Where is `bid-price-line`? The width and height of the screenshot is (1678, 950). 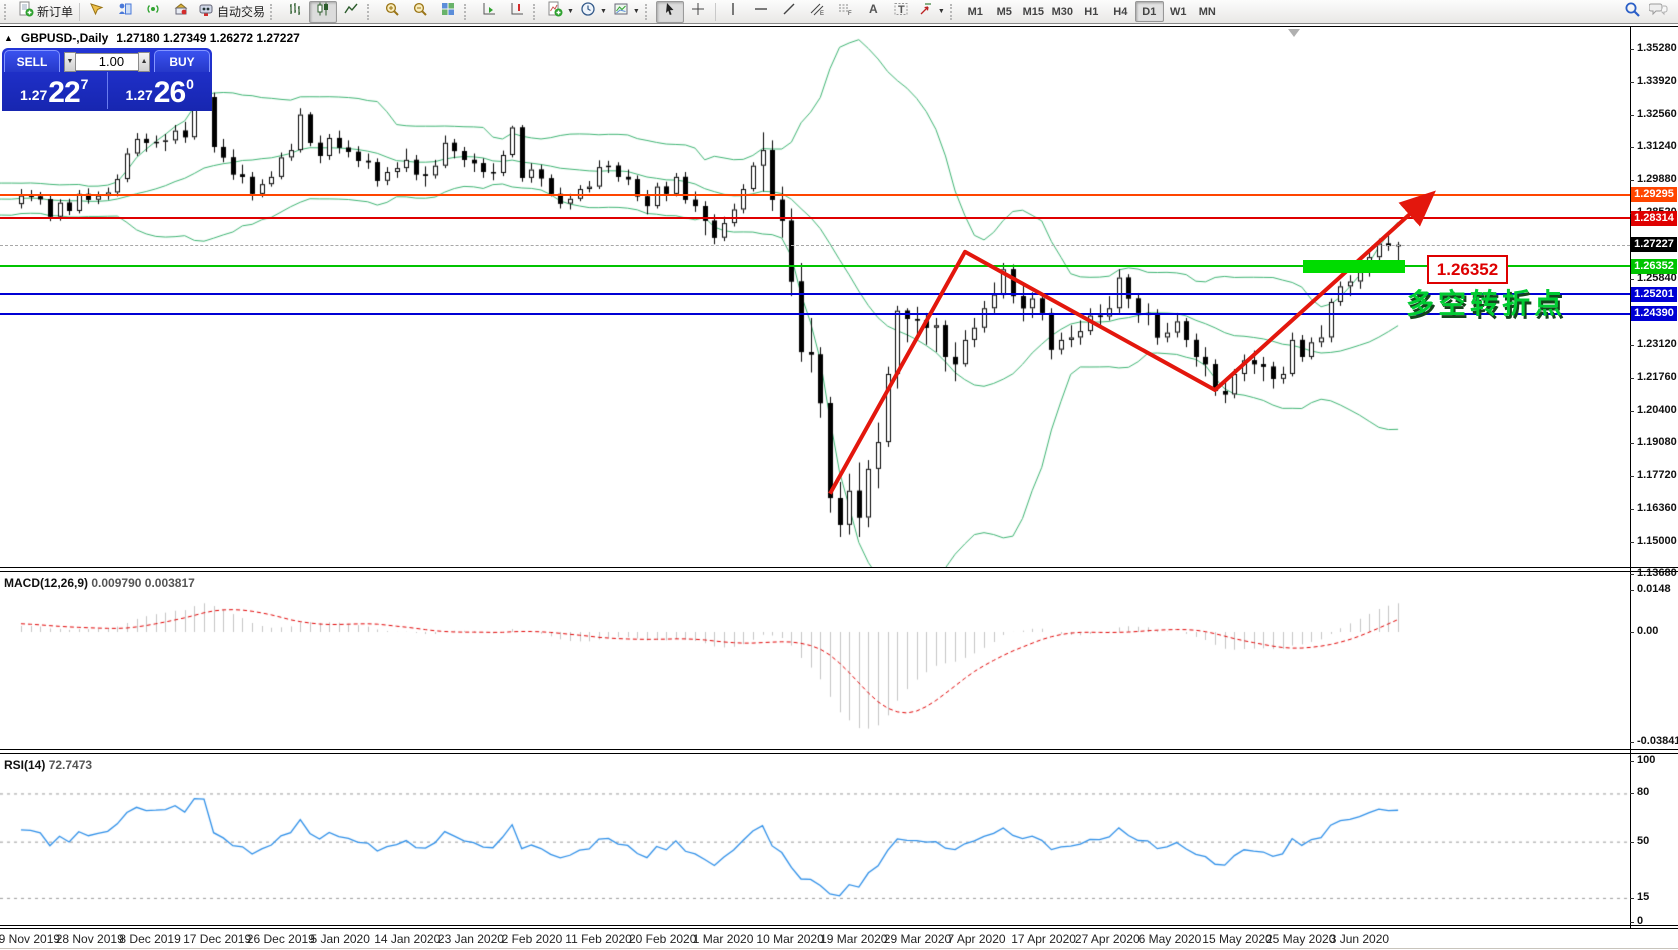 bid-price-line is located at coordinates (815, 245).